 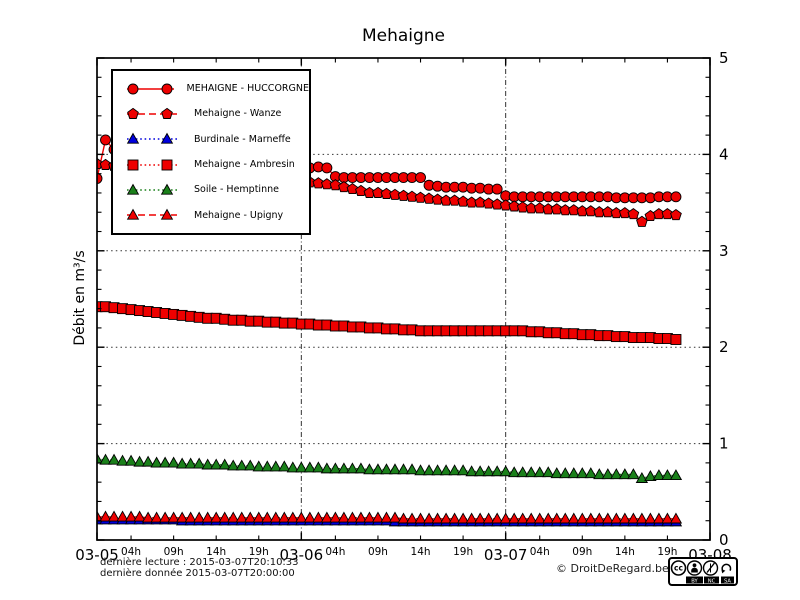 I want to click on copyright-text: © DroitDeRegard.be, so click(x=612, y=568).